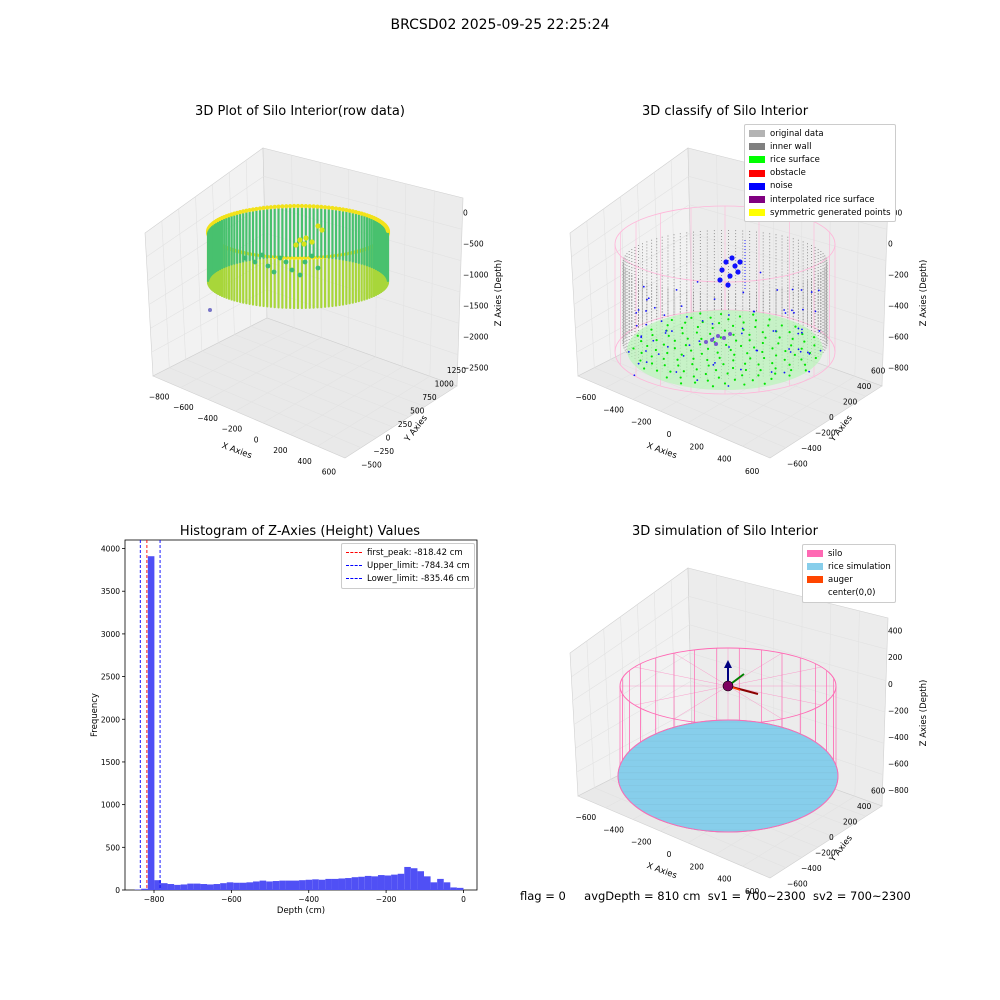 The width and height of the screenshot is (1000, 1000). What do you see at coordinates (752, 471) in the screenshot?
I see `x-tick-label: 600` at bounding box center [752, 471].